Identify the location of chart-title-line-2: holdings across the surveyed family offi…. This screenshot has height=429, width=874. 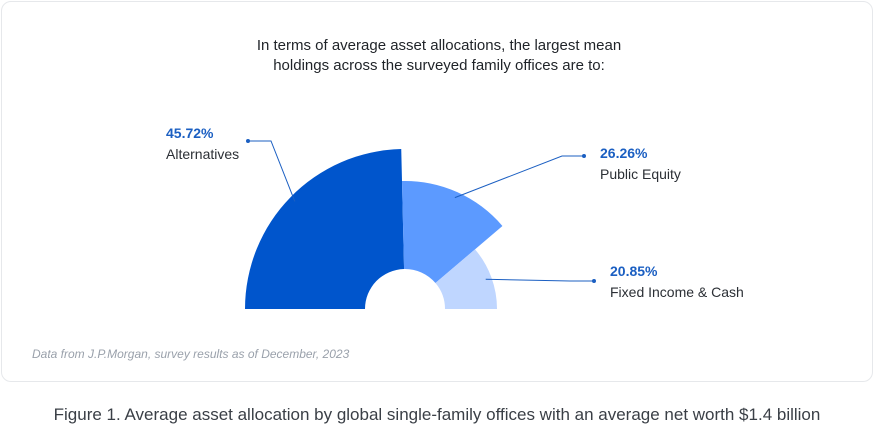
(439, 65).